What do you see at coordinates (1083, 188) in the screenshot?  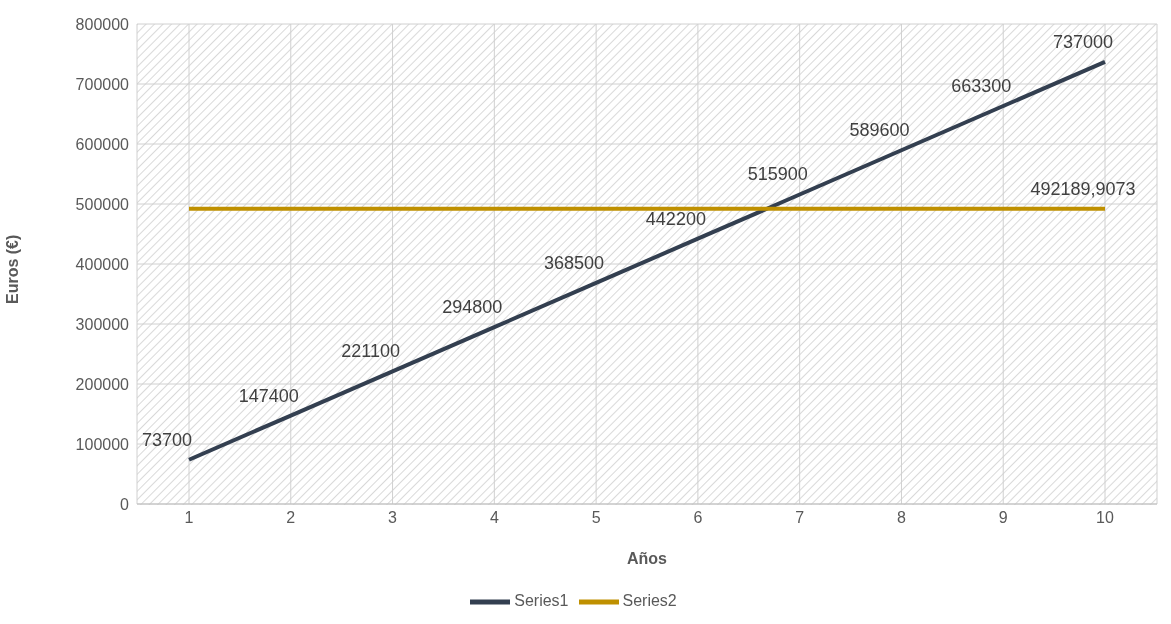 I see `data-label: 492189,9073` at bounding box center [1083, 188].